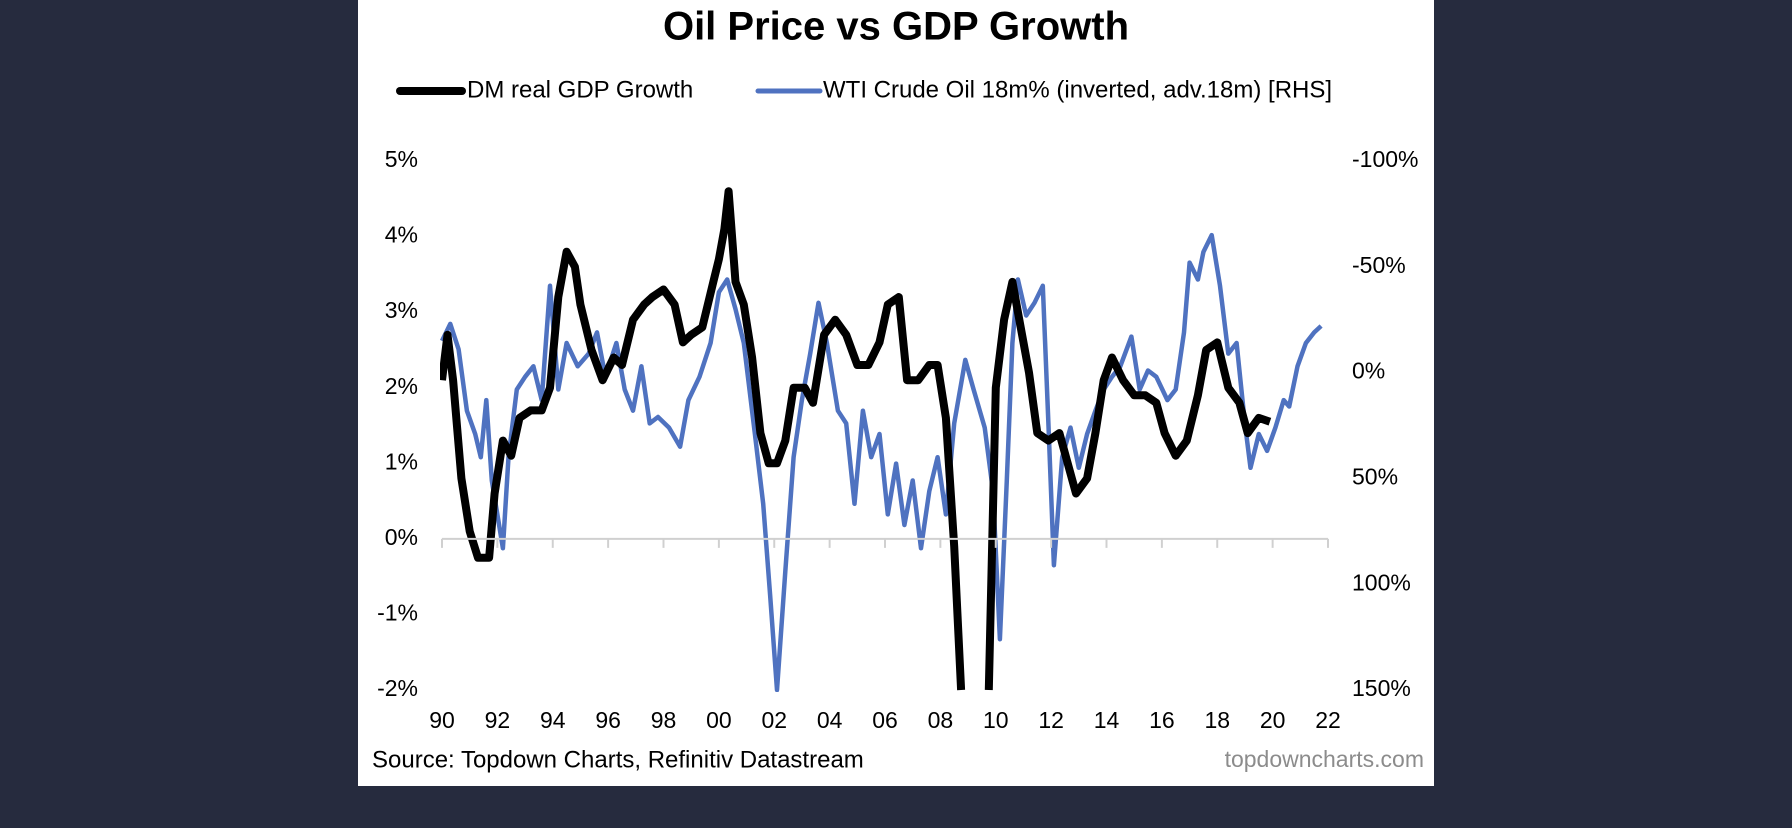  I want to click on y-tick-label: 2%, so click(401, 386).